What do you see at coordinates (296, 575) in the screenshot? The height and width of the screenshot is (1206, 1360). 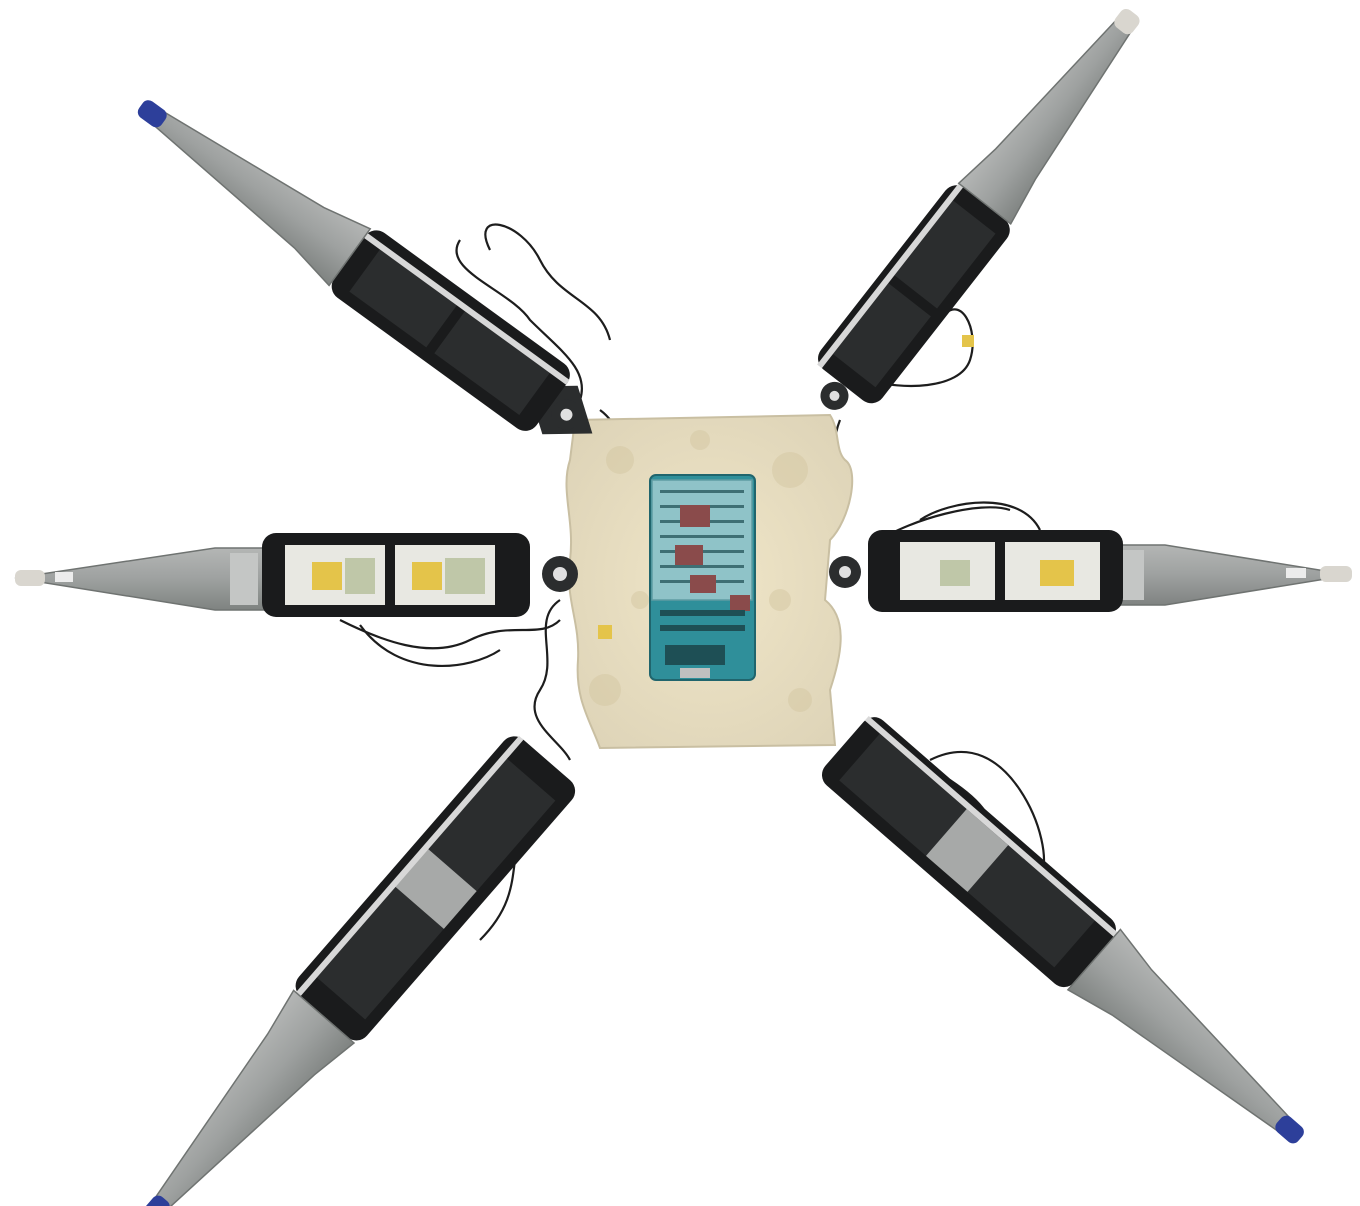 I see `leg-left-middle` at bounding box center [296, 575].